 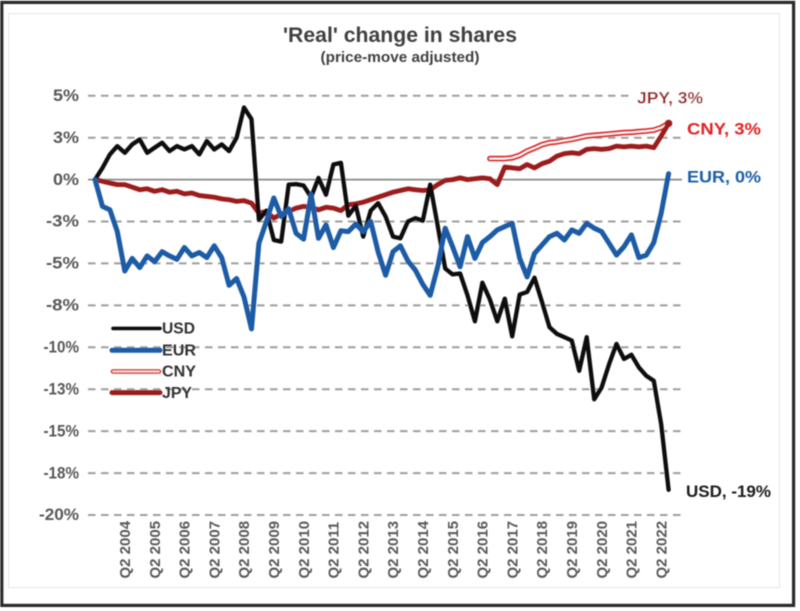 What do you see at coordinates (59, 515) in the screenshot?
I see `svg-text: -20%` at bounding box center [59, 515].